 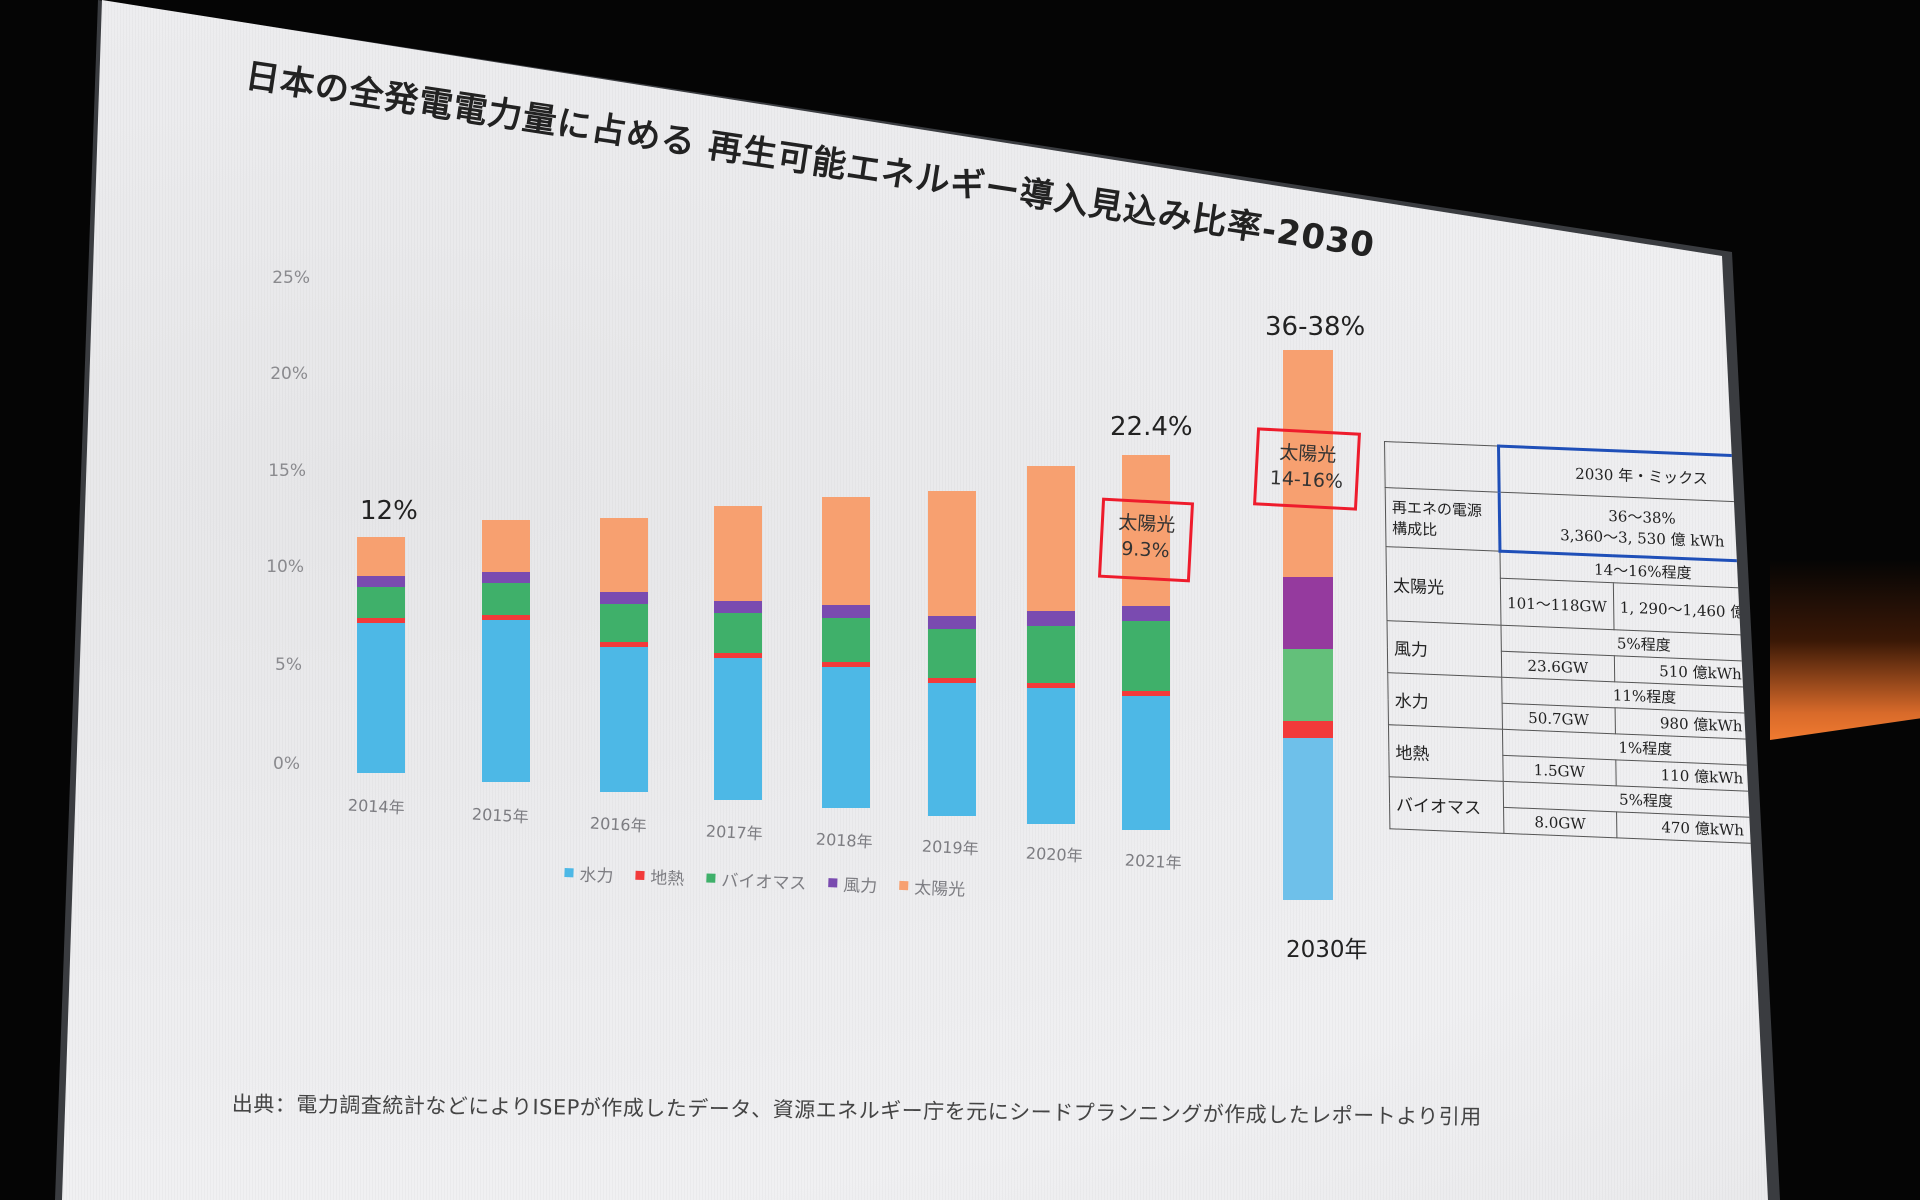 What do you see at coordinates (1153, 861) in the screenshot?
I see `x-label-2021: 2021年` at bounding box center [1153, 861].